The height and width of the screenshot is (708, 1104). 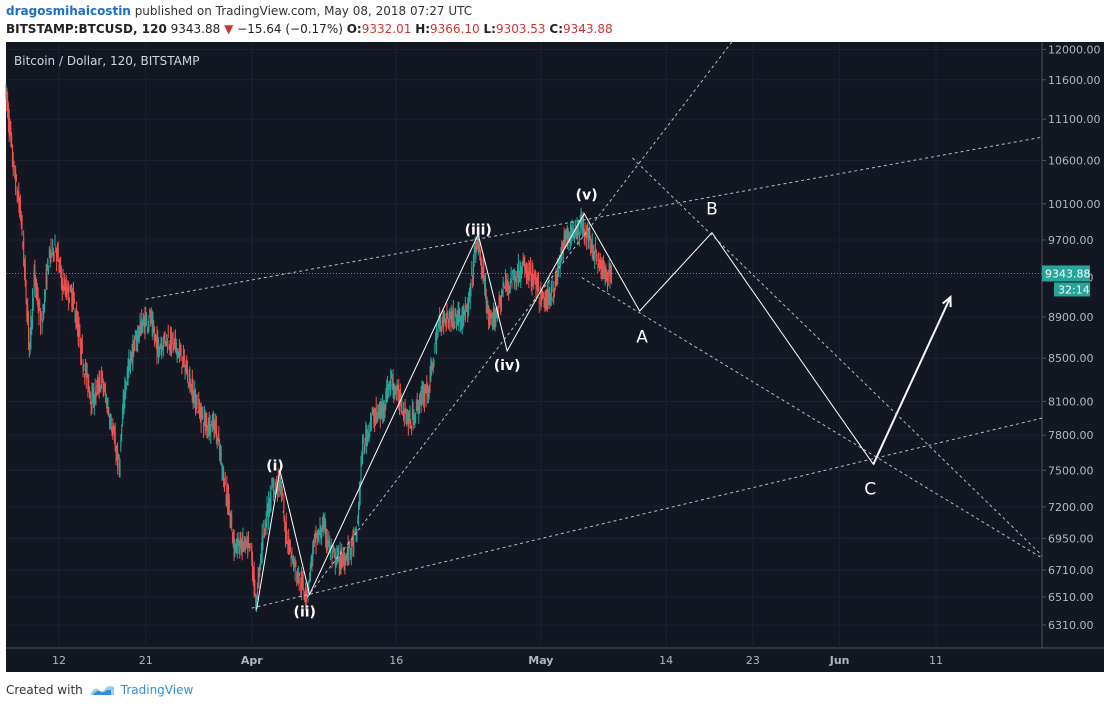 I want to click on y-tick-label: 8100.00, so click(x=1071, y=401).